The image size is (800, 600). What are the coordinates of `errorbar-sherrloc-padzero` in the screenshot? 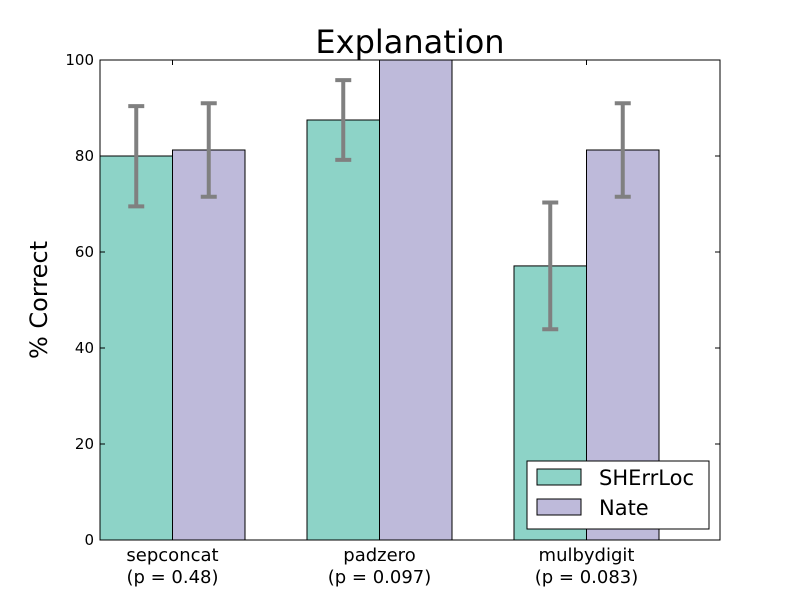 It's located at (343, 120).